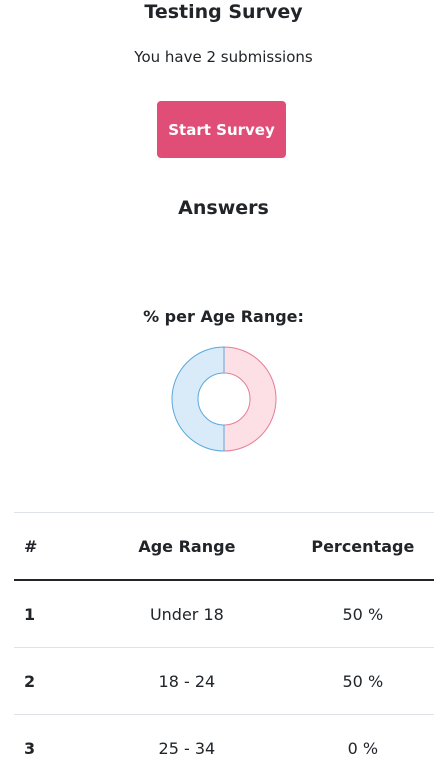  I want to click on submissions-text: You have 2 submissions, so click(223, 57).